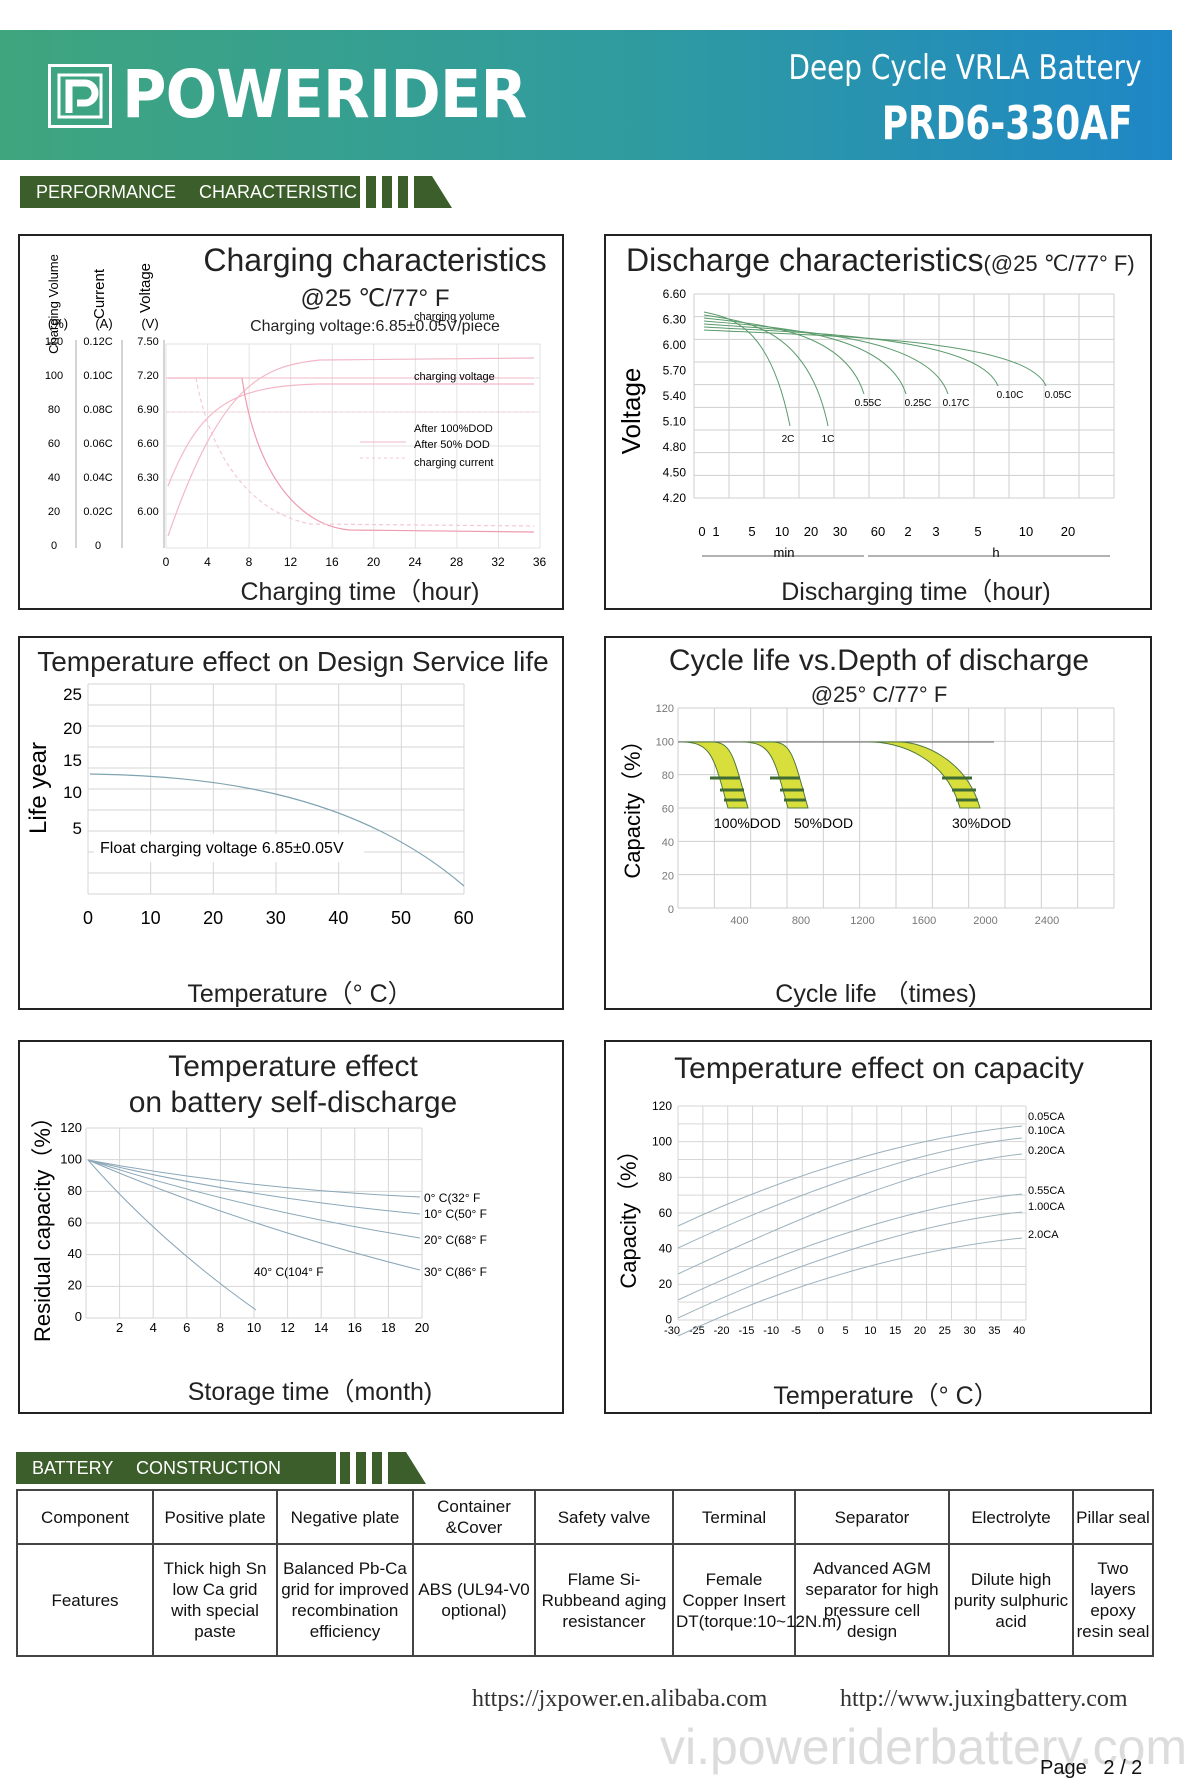 This screenshot has height=1788, width=1200. What do you see at coordinates (54, 410) in the screenshot?
I see `volume-tick-label: 80` at bounding box center [54, 410].